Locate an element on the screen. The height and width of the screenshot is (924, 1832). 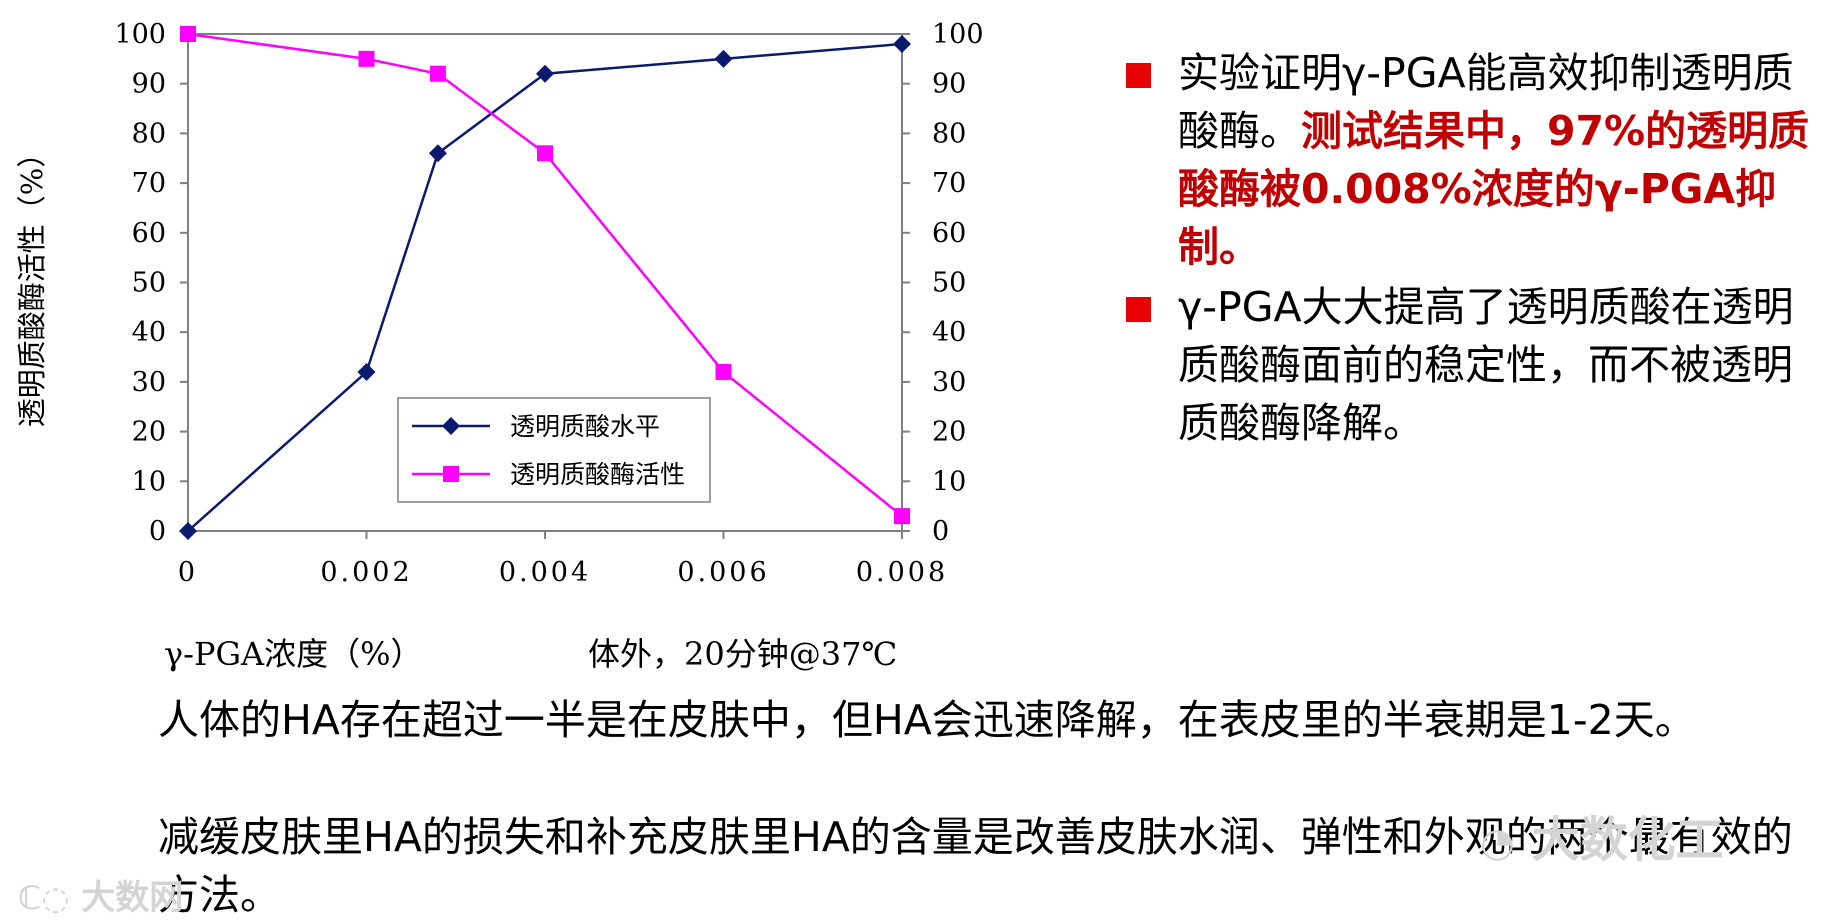
y-tick-label-right: 90 is located at coordinates (949, 84).